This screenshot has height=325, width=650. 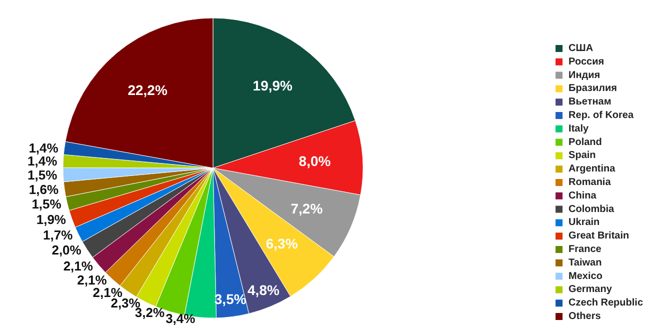 I want to click on data-label: 2,1%, so click(x=78, y=266).